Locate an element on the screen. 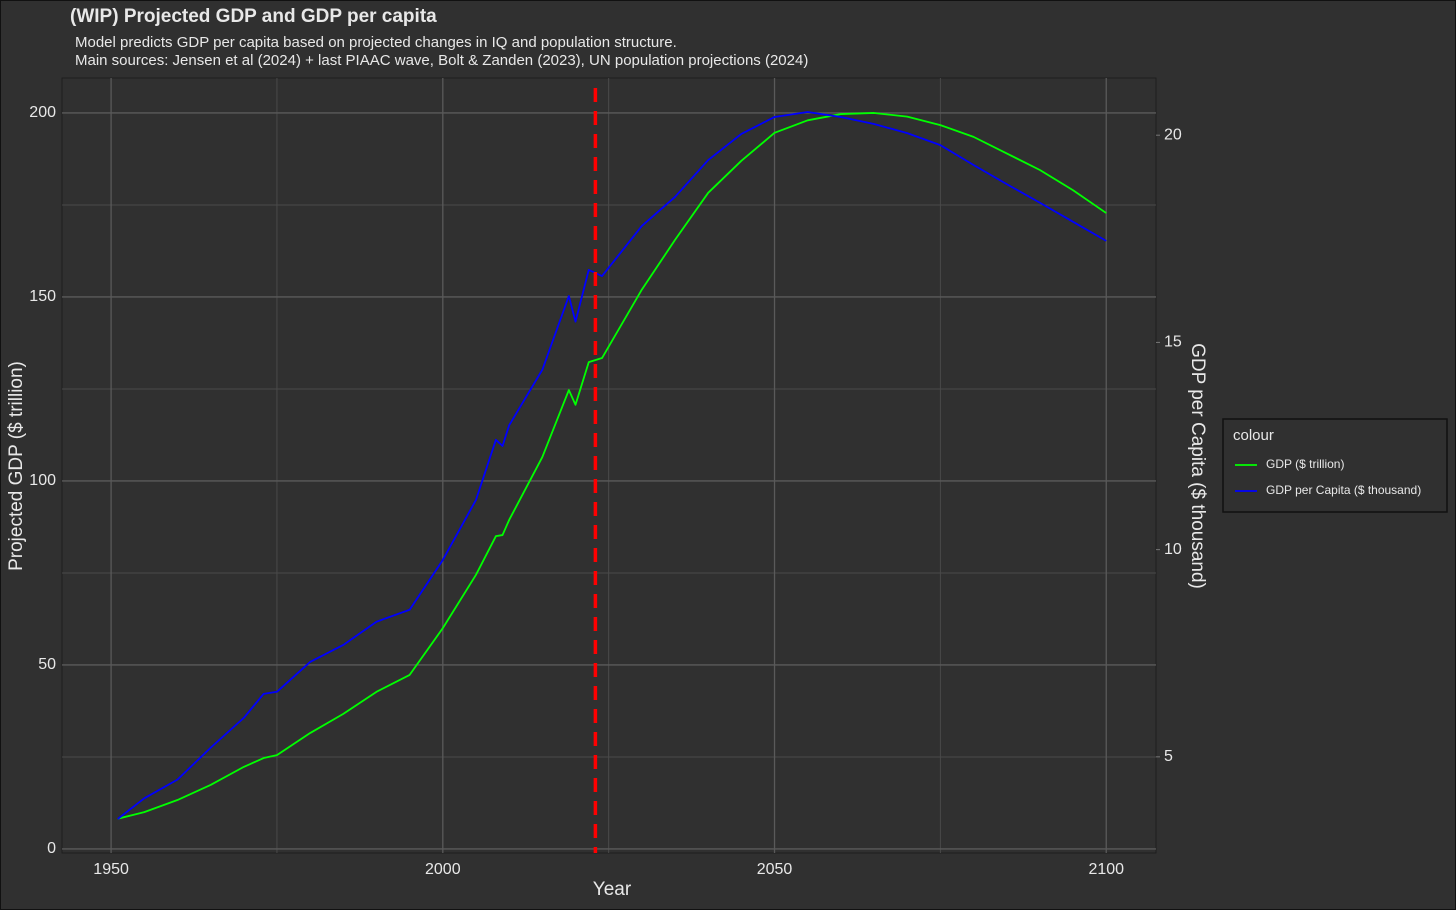  y2-tick-label: 5 is located at coordinates (1168, 756).